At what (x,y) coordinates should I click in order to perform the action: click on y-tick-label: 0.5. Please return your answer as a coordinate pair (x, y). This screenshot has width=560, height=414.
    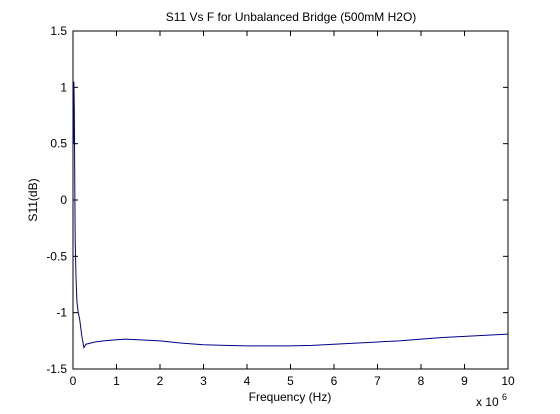
    Looking at the image, I should click on (58, 144).